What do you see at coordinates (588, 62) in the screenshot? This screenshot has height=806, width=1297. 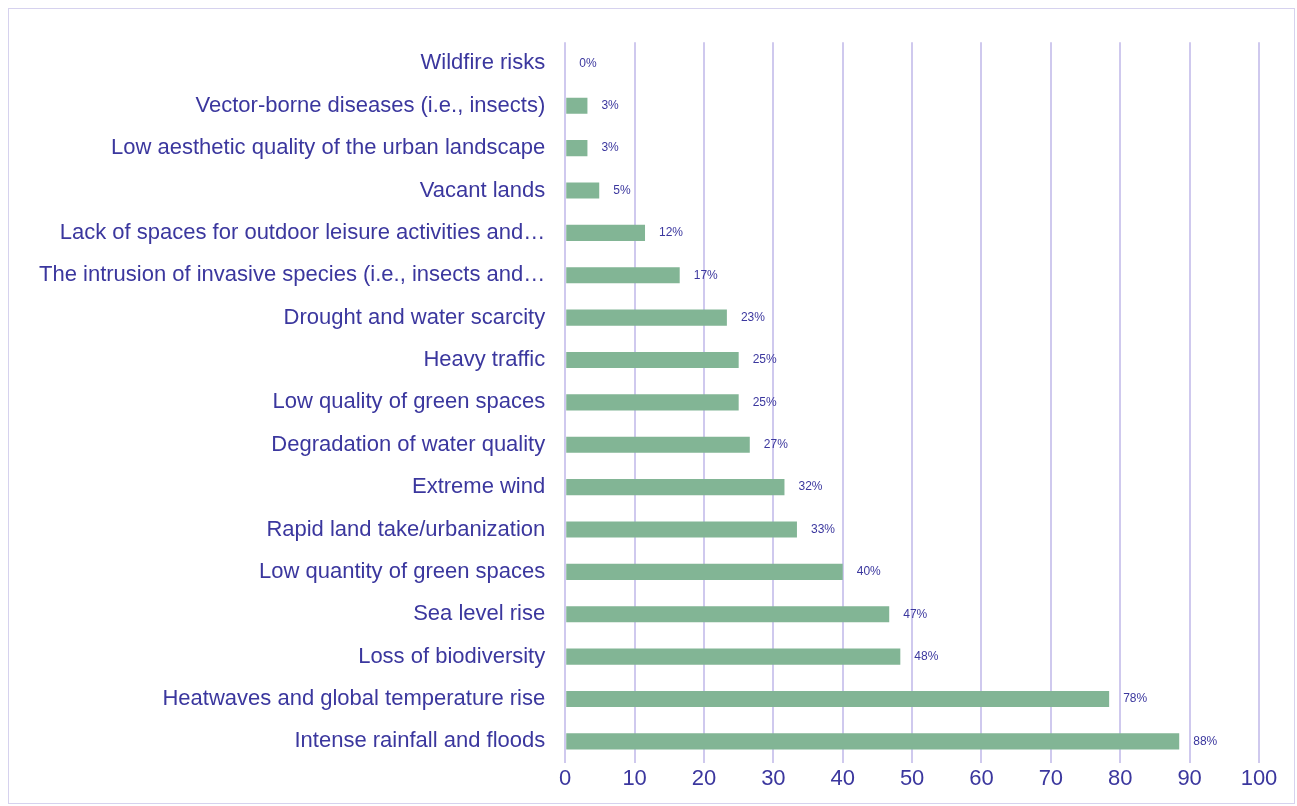 I see `data-label: 0%` at bounding box center [588, 62].